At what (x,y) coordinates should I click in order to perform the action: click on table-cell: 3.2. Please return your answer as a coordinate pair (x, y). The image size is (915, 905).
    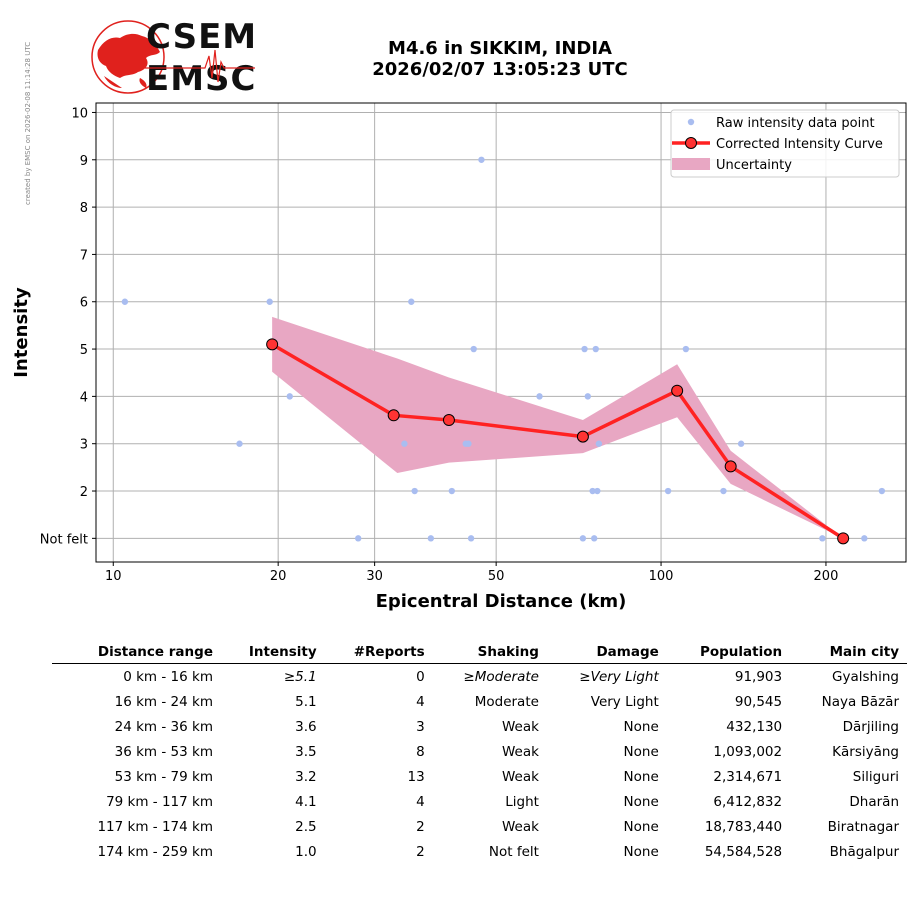
    Looking at the image, I should click on (306, 776).